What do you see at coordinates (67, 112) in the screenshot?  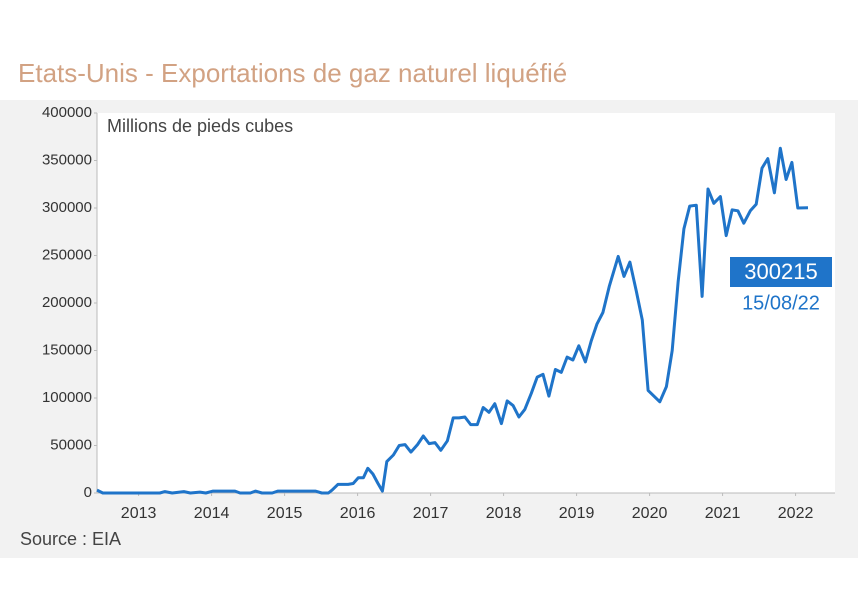 I see `y-tick-label: 400000` at bounding box center [67, 112].